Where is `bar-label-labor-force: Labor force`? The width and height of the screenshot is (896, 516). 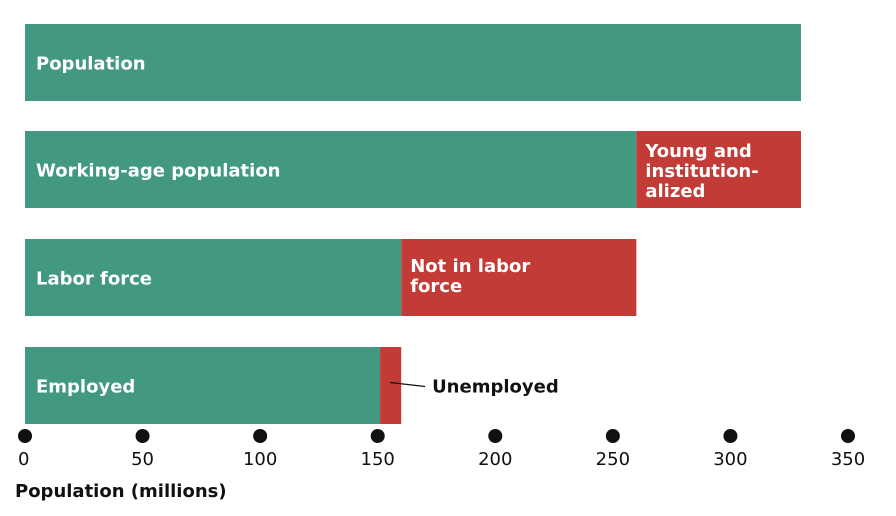
bar-label-labor-force: Labor force is located at coordinates (94, 279).